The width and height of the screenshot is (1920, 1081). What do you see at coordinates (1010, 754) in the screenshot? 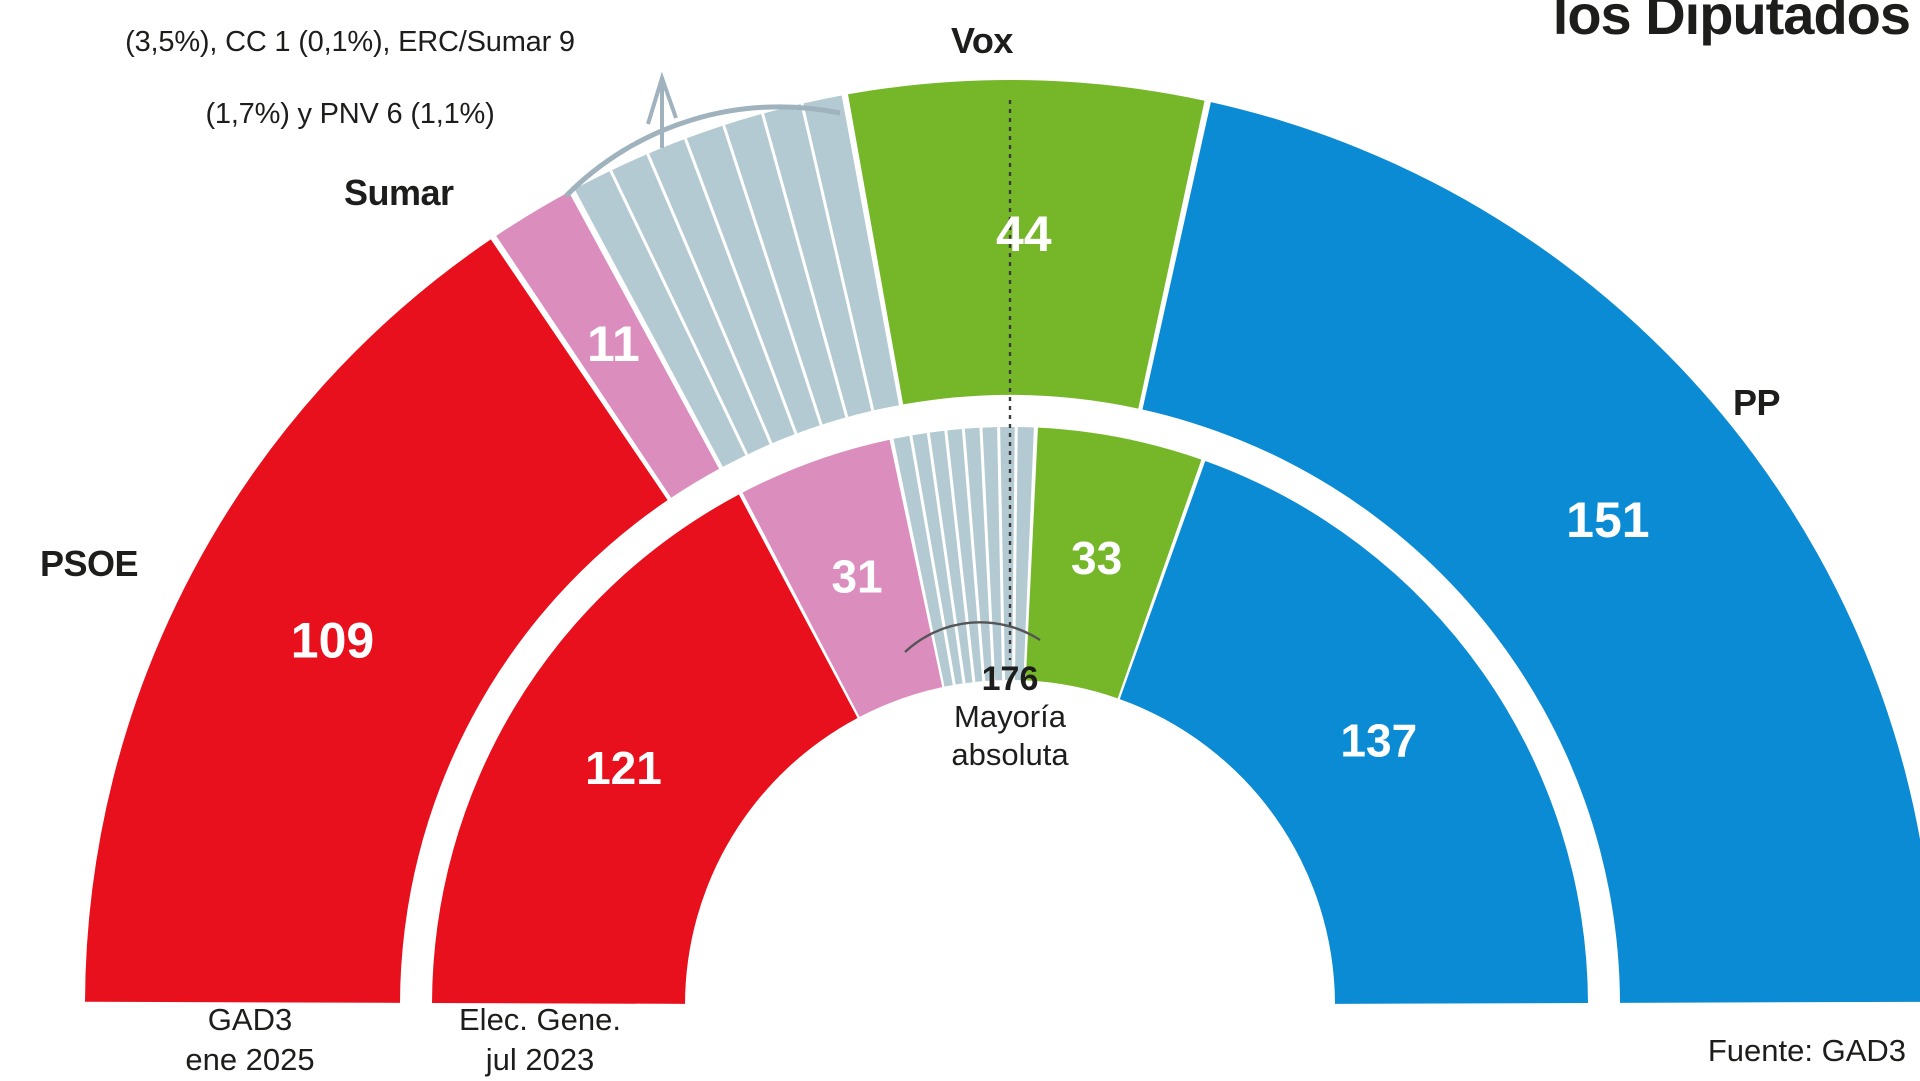
I see `majority-caption-2: absoluta` at bounding box center [1010, 754].